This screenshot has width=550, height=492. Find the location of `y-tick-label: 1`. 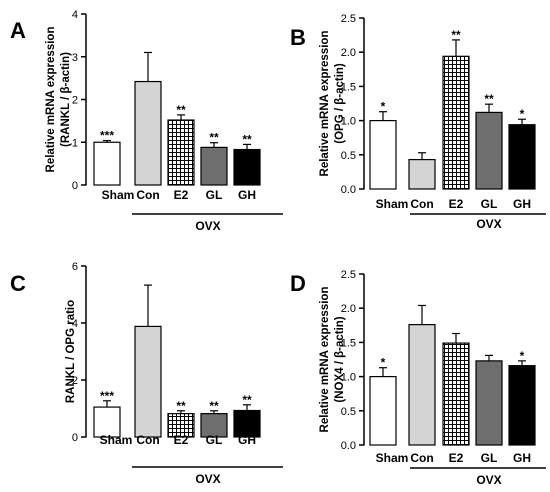

y-tick-label: 1 is located at coordinates (75, 143).